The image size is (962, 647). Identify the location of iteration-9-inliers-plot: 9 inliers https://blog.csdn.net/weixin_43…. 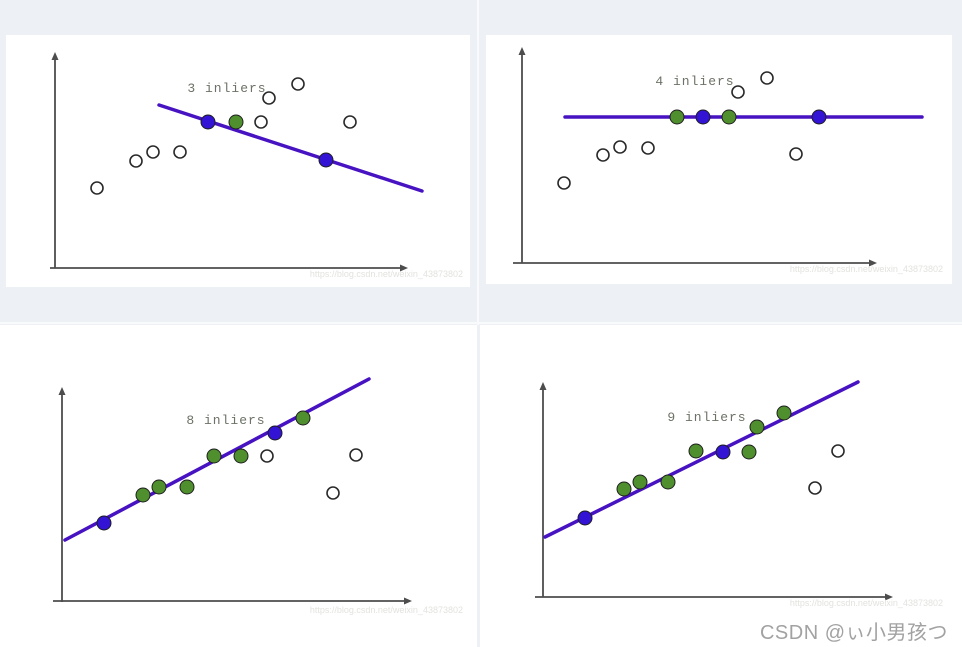
(739, 494).